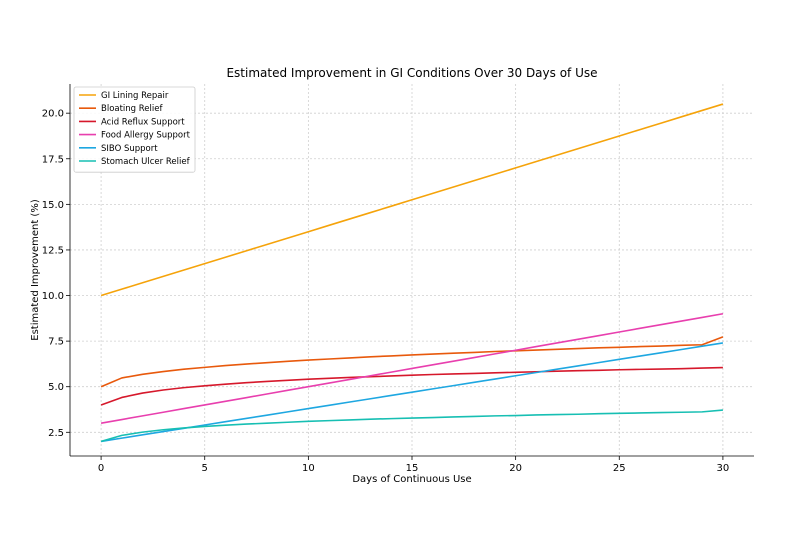 This screenshot has height=552, width=786. What do you see at coordinates (146, 136) in the screenshot?
I see `legend-label-3: Food Allergy Support` at bounding box center [146, 136].